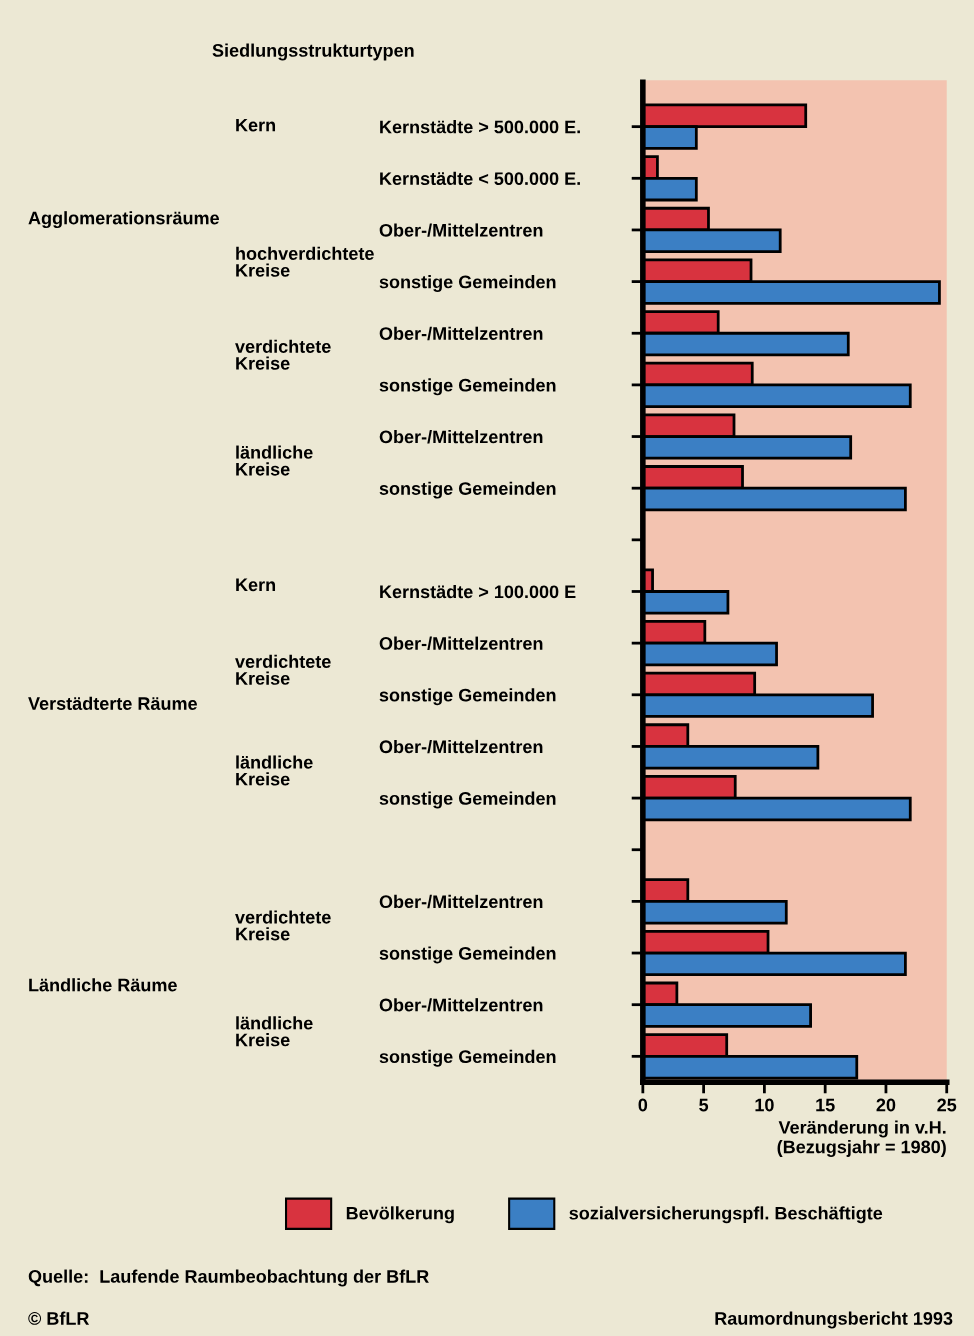  I want to click on legend-label: Bevölkerung, so click(400, 1215).